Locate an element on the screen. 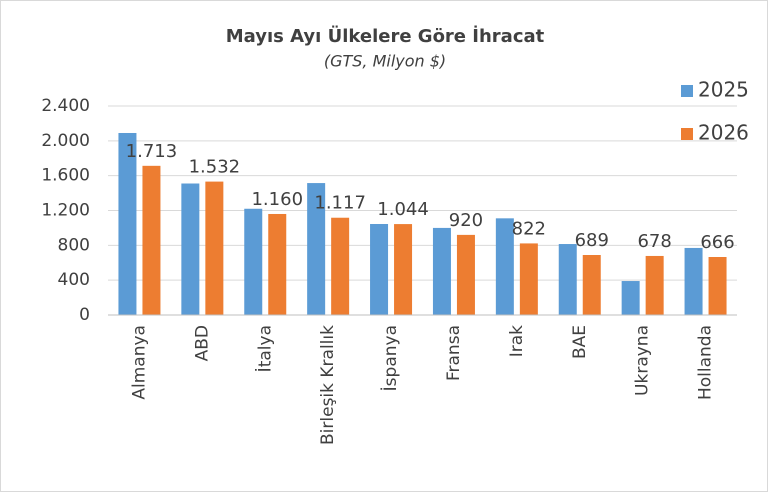 The image size is (769, 493). x-tick-label: Almanya is located at coordinates (139, 362).